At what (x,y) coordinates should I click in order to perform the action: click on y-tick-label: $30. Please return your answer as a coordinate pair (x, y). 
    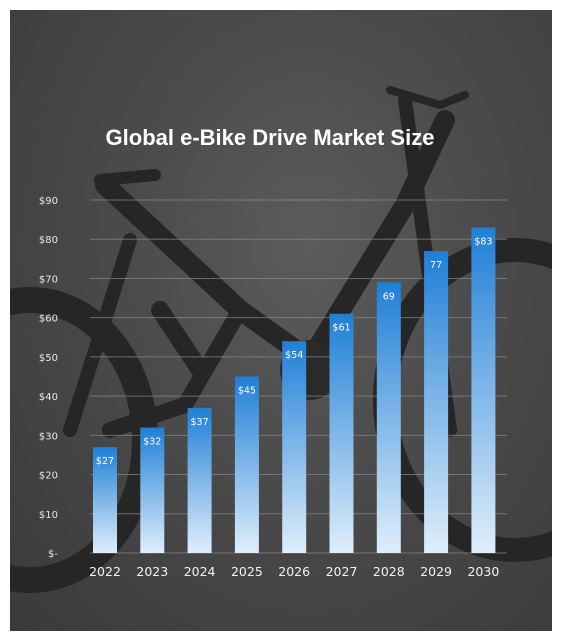
    Looking at the image, I should click on (48, 436).